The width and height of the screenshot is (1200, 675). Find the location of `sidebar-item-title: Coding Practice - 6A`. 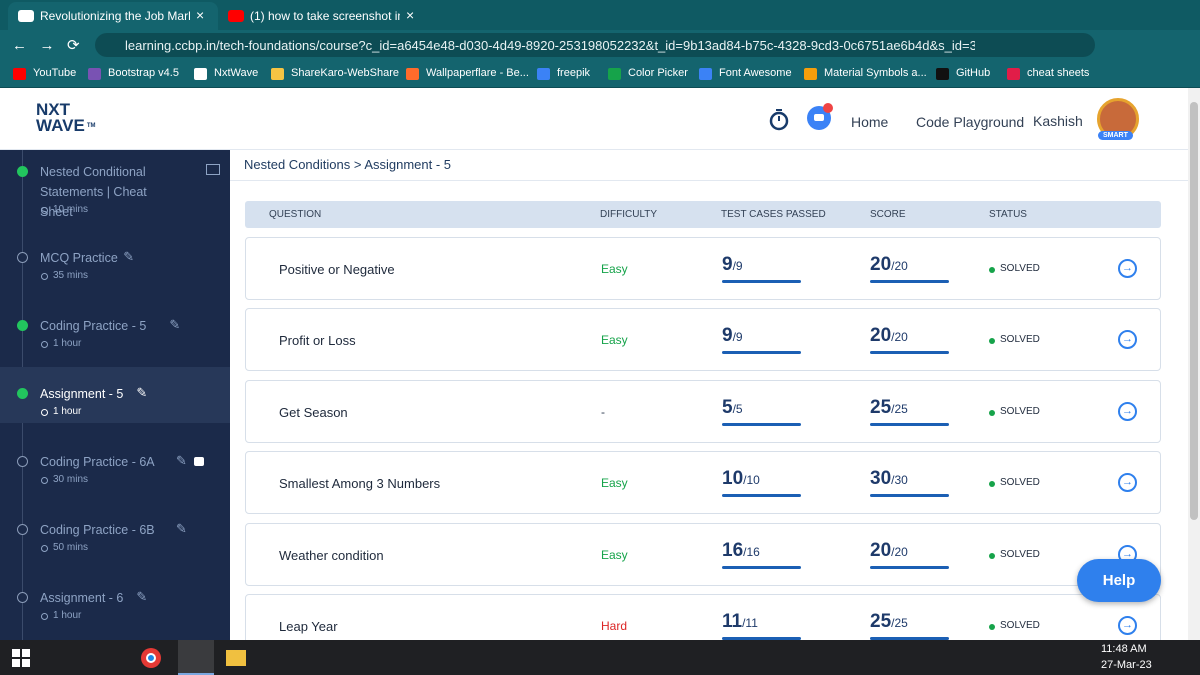

sidebar-item-title: Coding Practice - 6A is located at coordinates (97, 462).